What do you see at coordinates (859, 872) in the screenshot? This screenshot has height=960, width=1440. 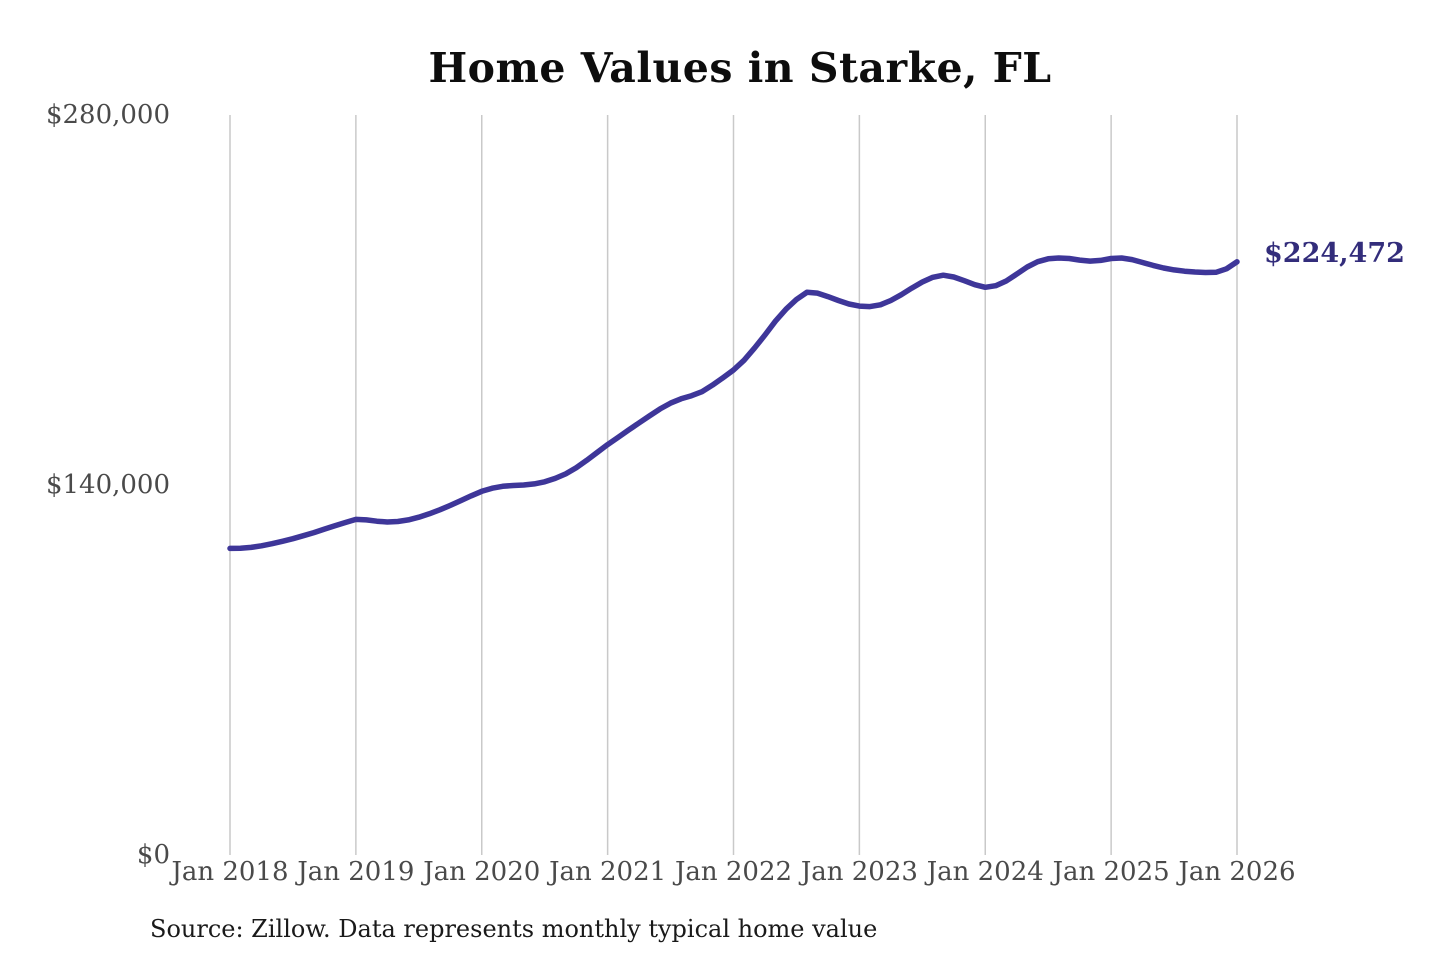 I see `x-tick-label: Jan 2023` at bounding box center [859, 872].